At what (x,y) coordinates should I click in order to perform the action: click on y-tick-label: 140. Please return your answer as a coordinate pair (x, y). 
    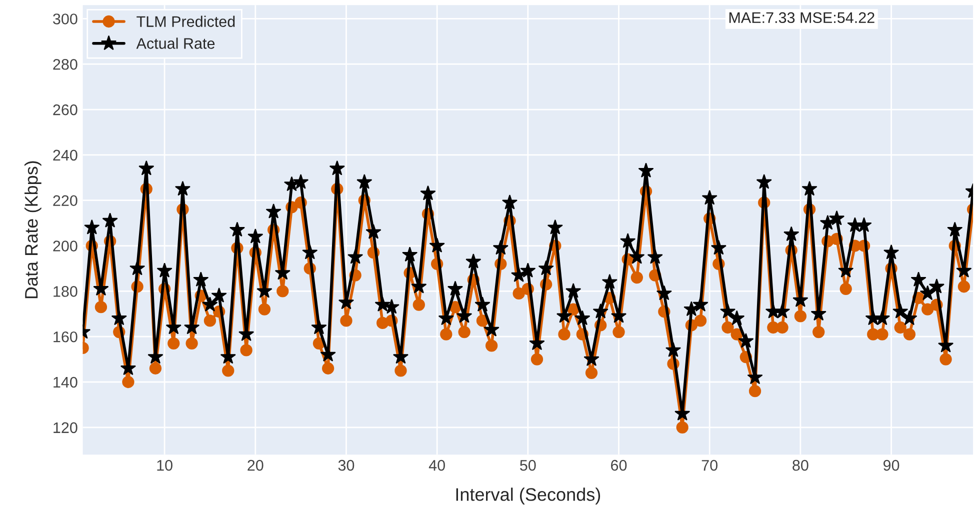
    Looking at the image, I should click on (66, 382).